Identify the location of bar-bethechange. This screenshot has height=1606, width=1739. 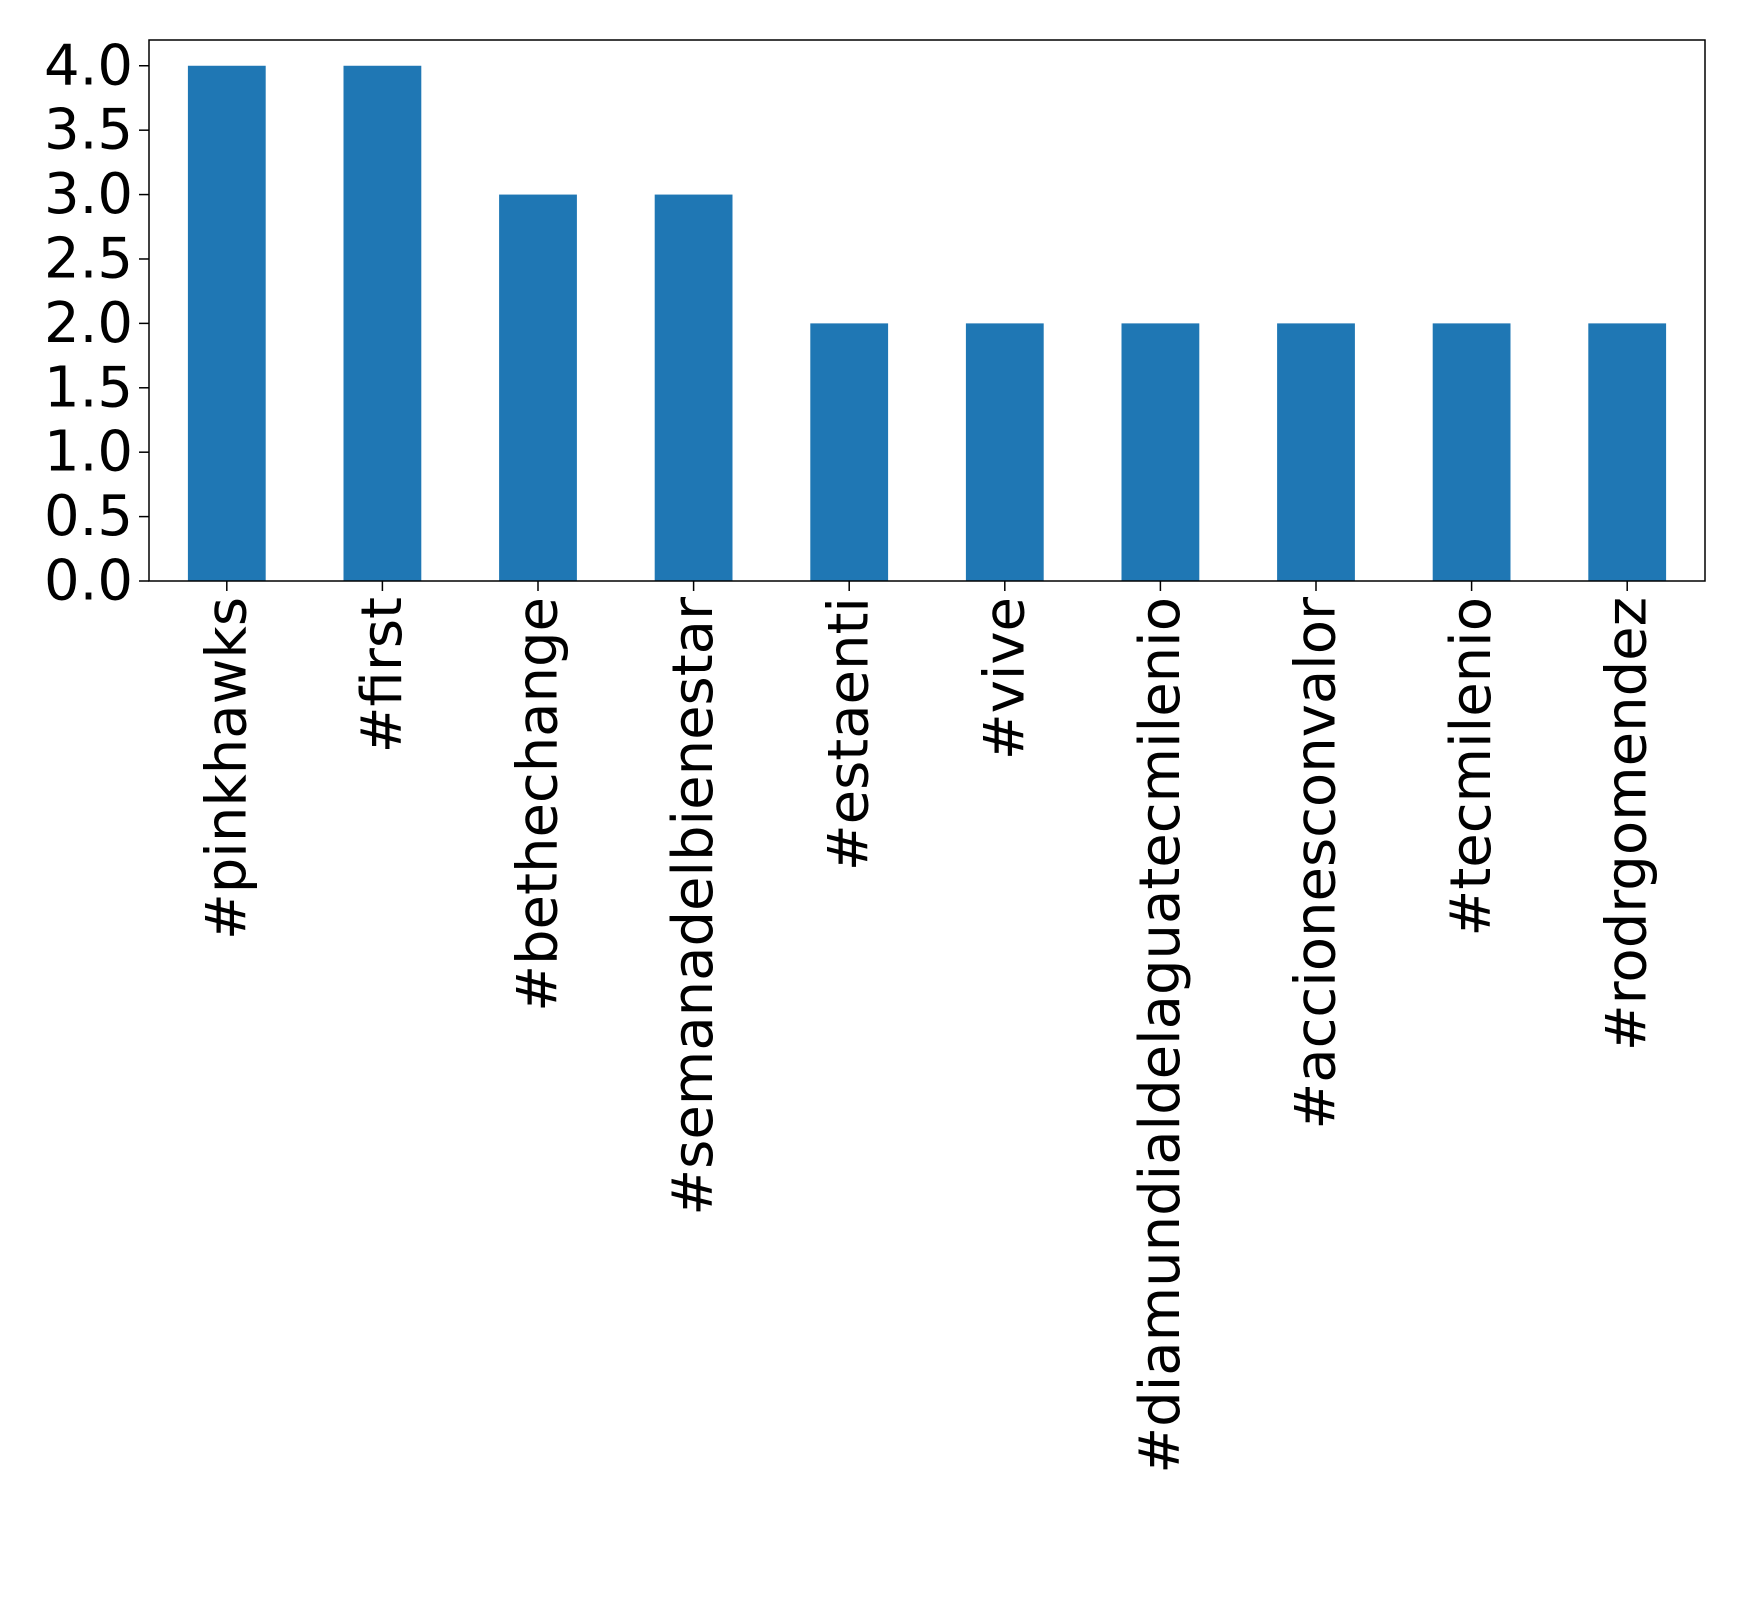
(538, 387).